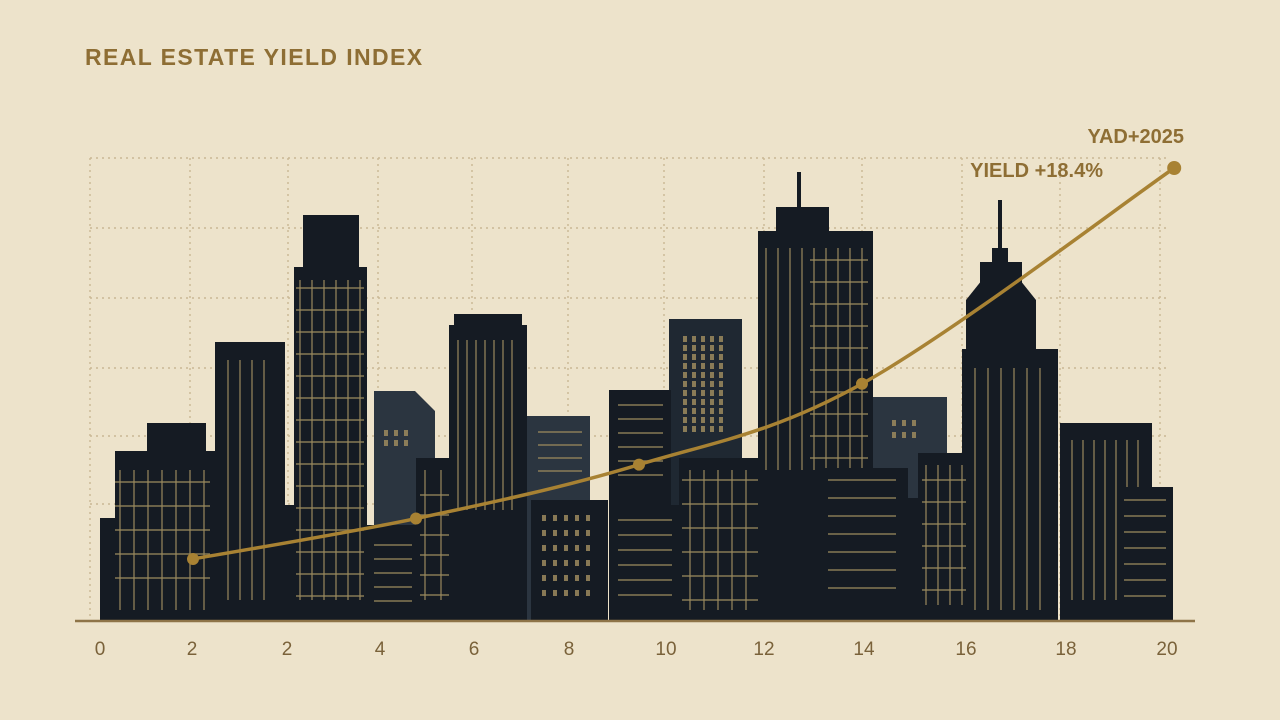 Image resolution: width=1280 pixels, height=720 pixels. I want to click on x-tick-label: 12, so click(763, 649).